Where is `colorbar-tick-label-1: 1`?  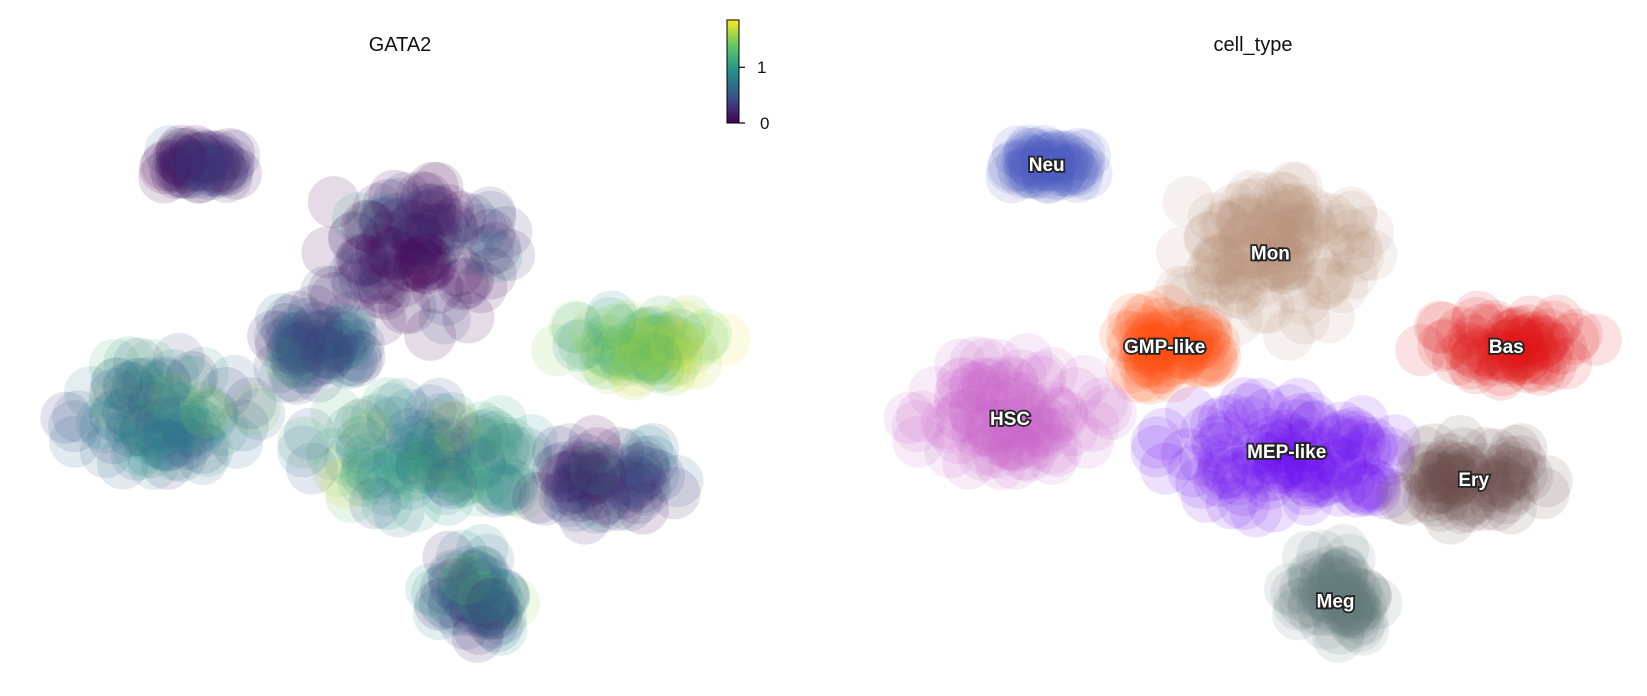 colorbar-tick-label-1: 1 is located at coordinates (761, 67).